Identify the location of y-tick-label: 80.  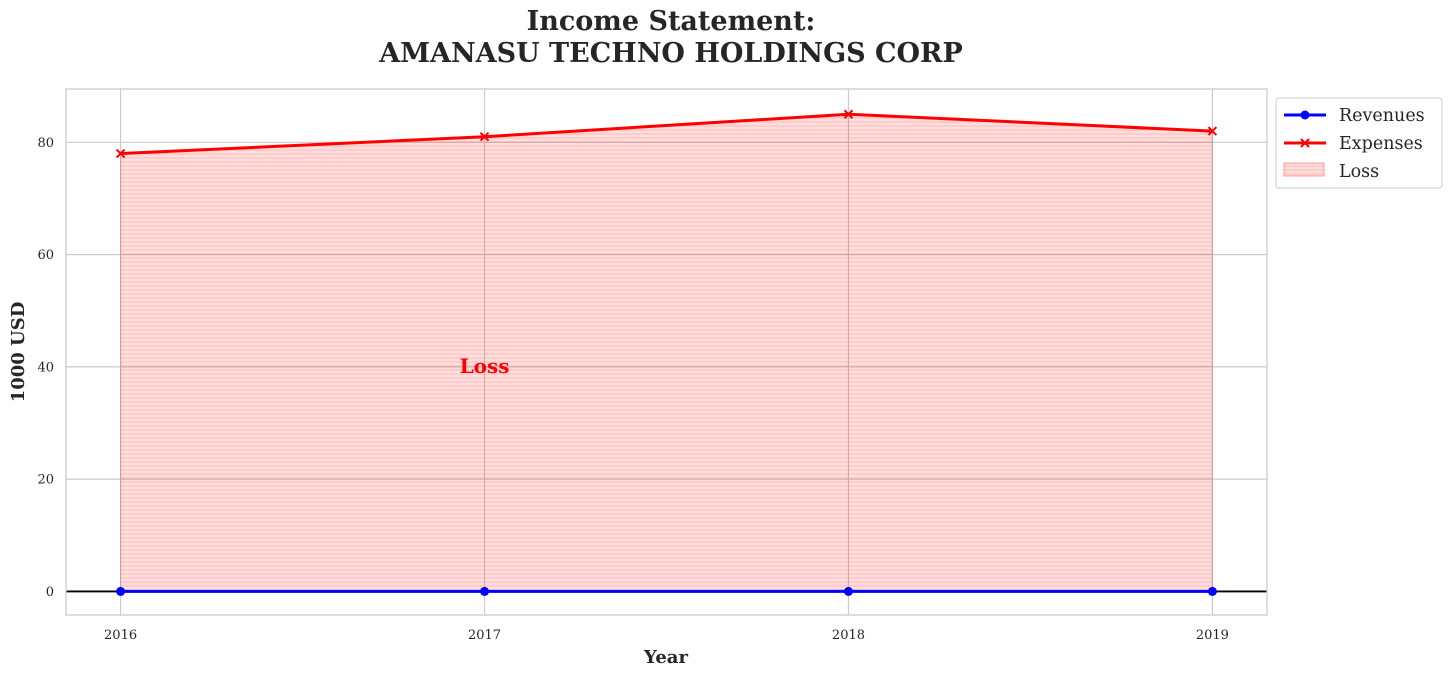
(45, 143).